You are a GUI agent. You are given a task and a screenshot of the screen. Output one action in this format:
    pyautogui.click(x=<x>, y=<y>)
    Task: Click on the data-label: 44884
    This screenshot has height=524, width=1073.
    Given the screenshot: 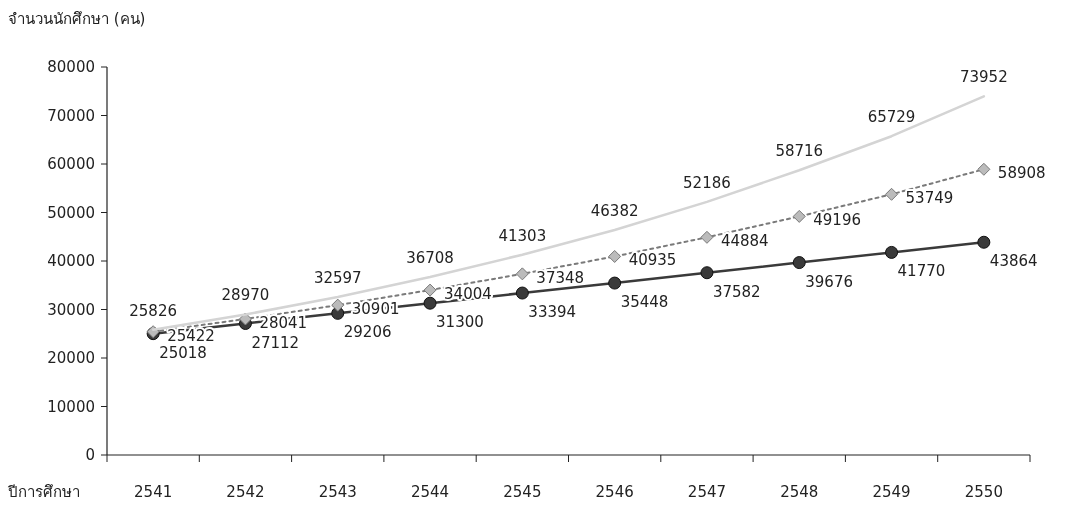 What is the action you would take?
    pyautogui.click(x=744, y=241)
    